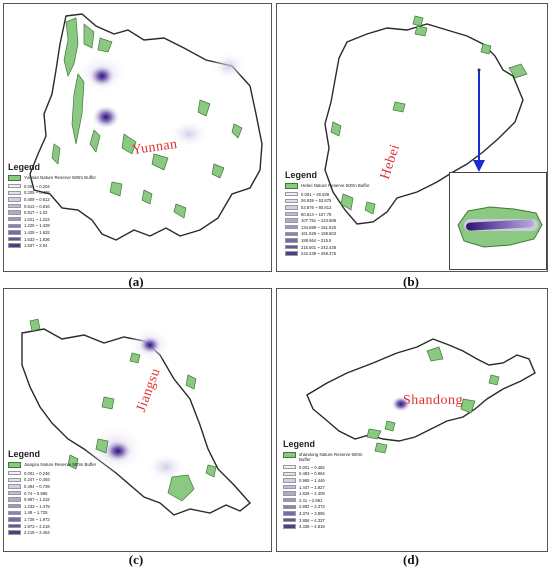  I want to click on legend-class-row: 2.41 ~ 2.891, so click(328, 500).